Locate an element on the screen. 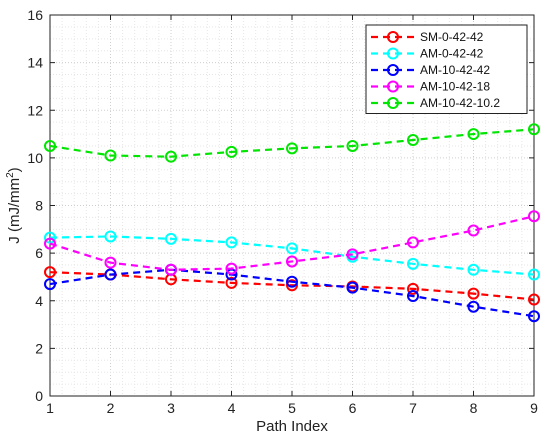 The width and height of the screenshot is (550, 438). y-tick-label: 0 is located at coordinates (39, 396).